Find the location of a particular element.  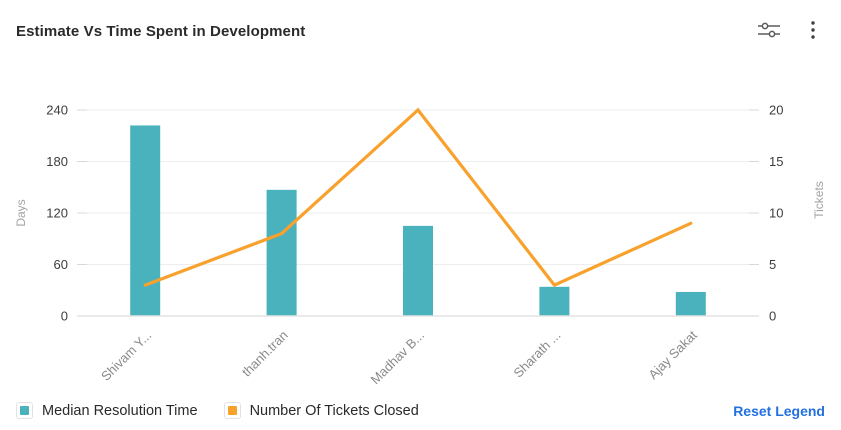

left-axis-value: 60 is located at coordinates (61, 264).